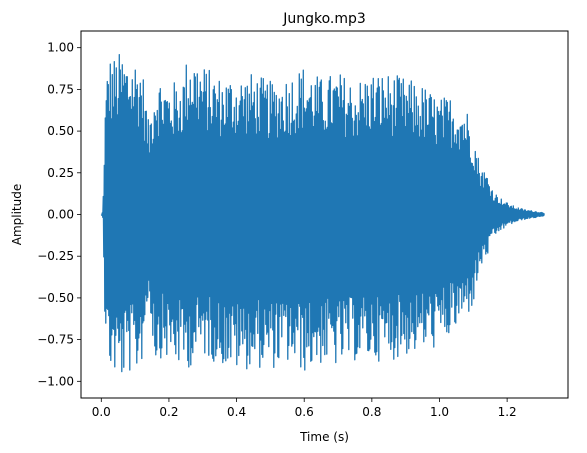 This screenshot has width=587, height=453. I want to click on y-axis-ticks: 1.00 0.75 0.50 0.25 0.00 −0.25 −0.50 −0.75 −1.00, so click(59, 214).